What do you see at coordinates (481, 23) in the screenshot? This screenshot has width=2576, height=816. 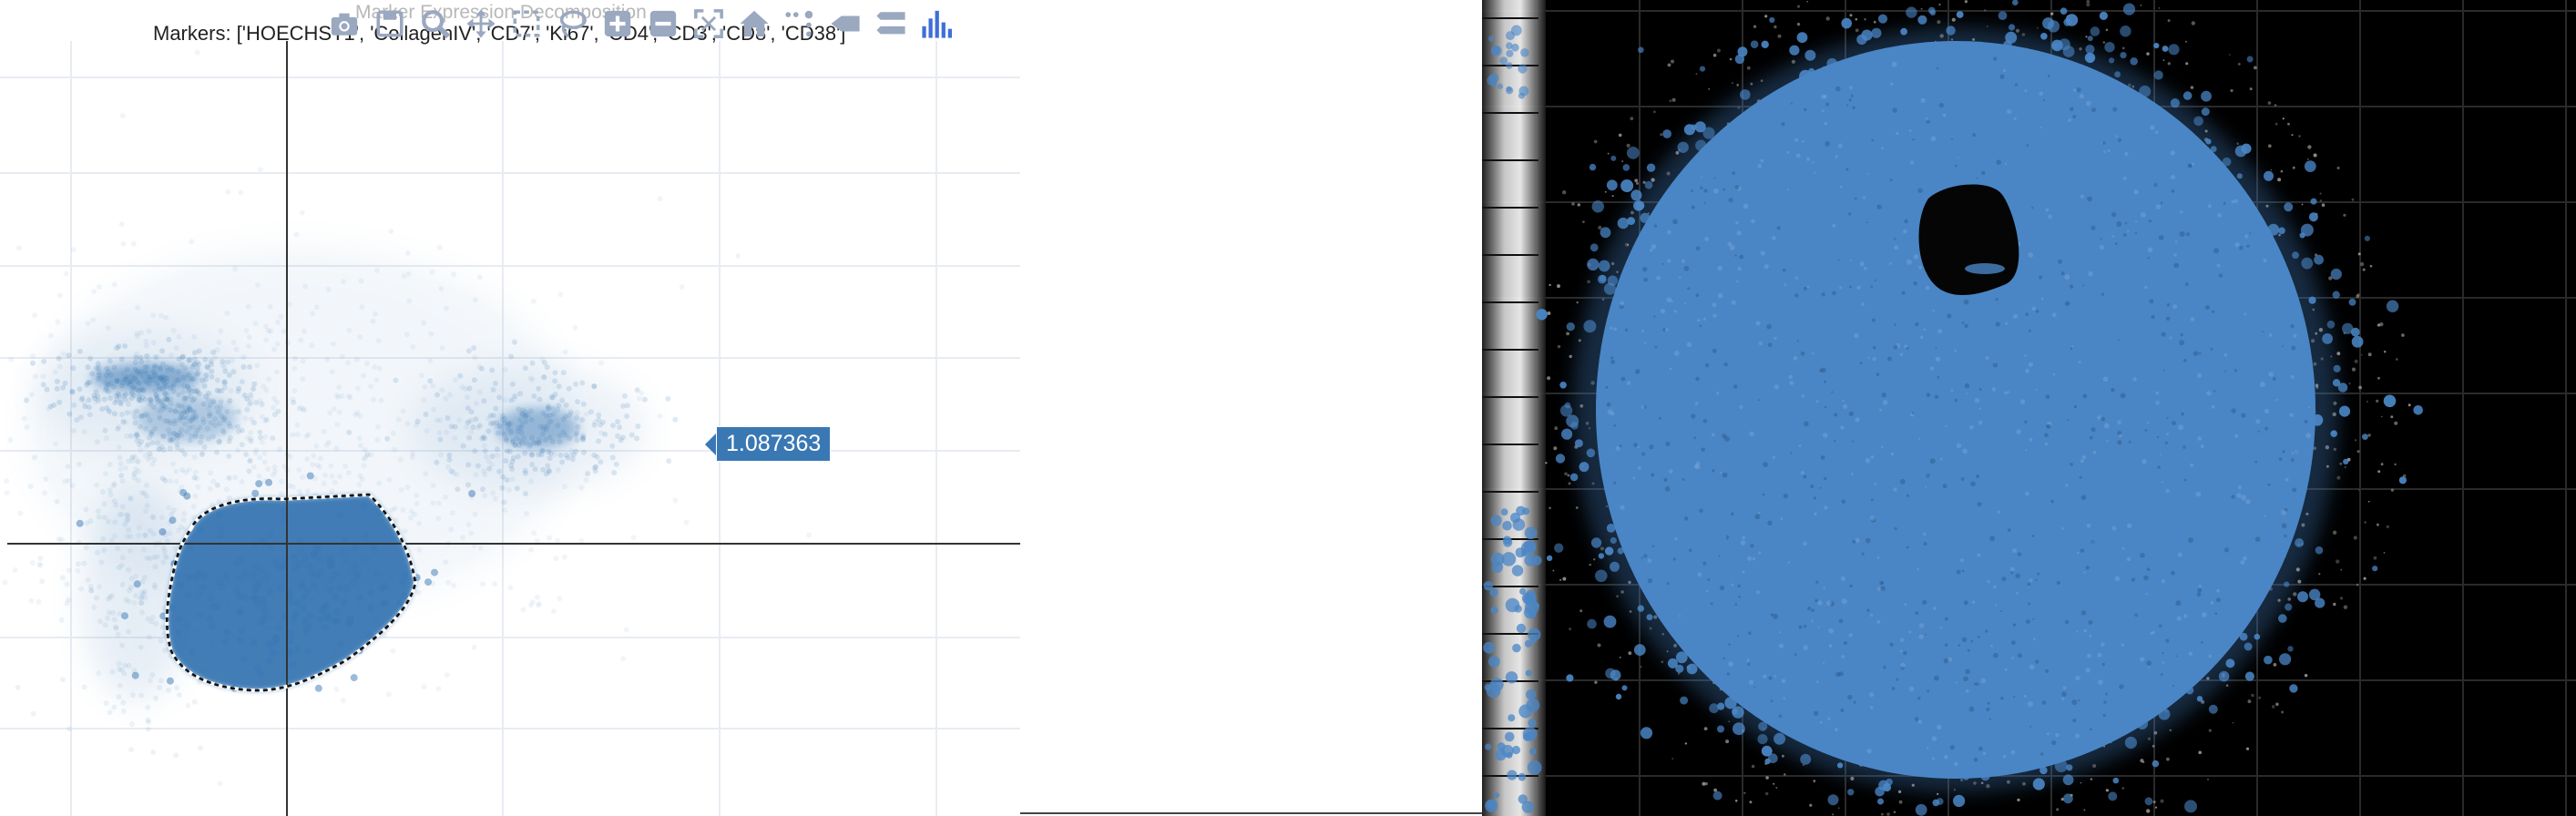 I see `pan-icon` at bounding box center [481, 23].